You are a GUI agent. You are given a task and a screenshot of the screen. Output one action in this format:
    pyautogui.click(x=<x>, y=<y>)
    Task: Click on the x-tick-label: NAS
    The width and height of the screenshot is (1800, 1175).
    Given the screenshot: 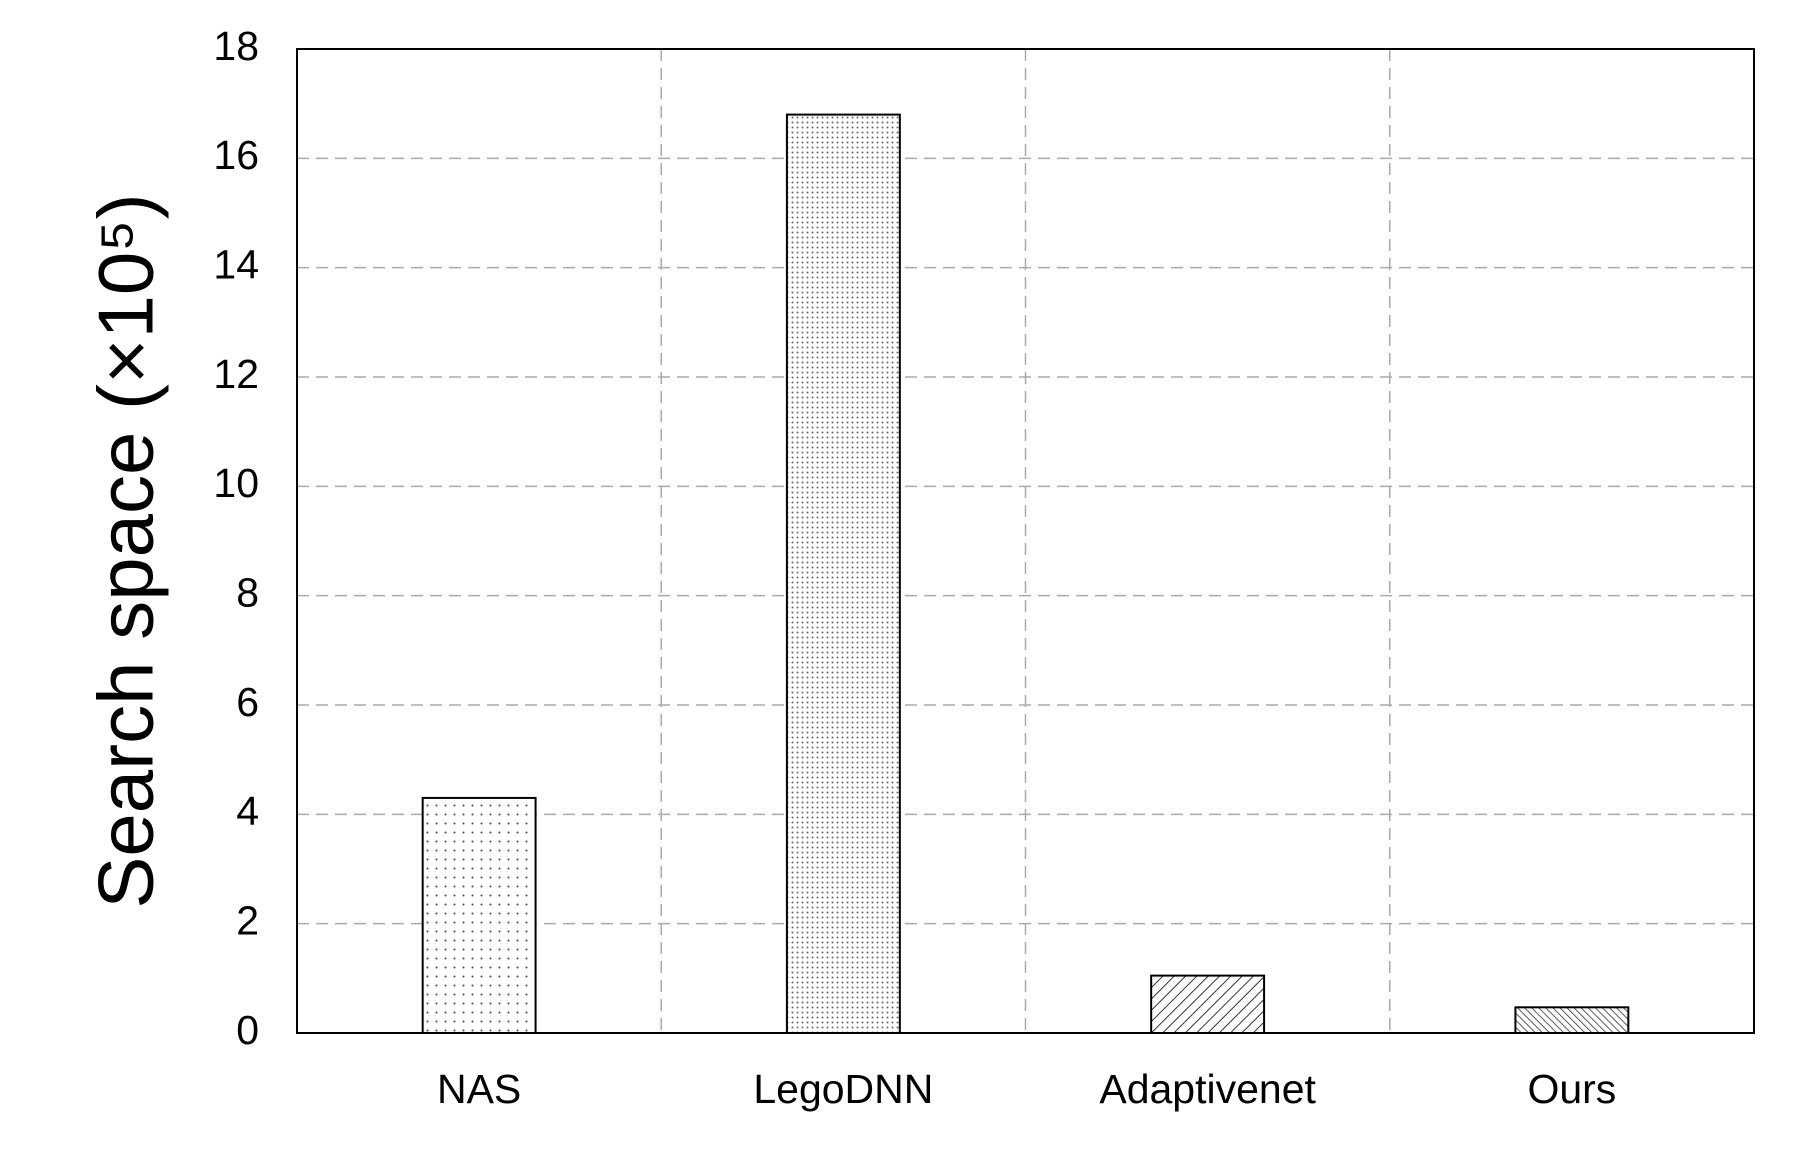 What is the action you would take?
    pyautogui.click(x=479, y=1089)
    